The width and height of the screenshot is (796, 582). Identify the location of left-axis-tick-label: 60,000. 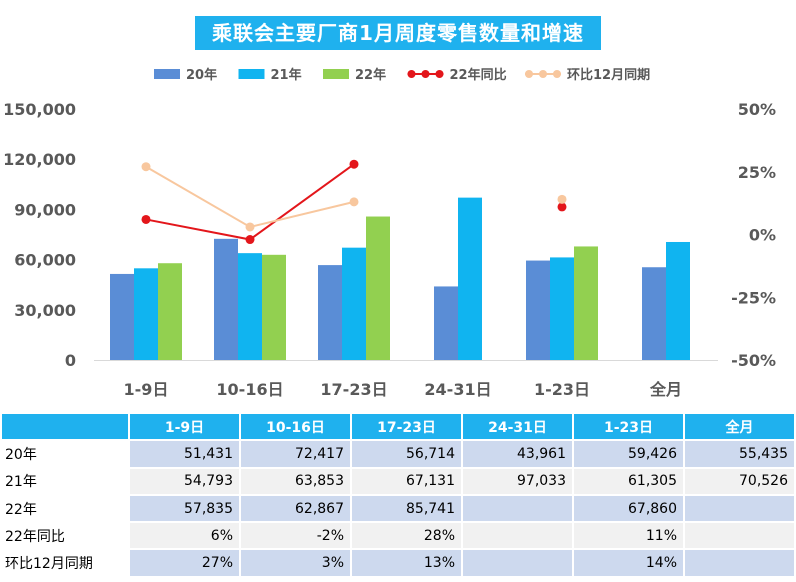
(45, 260).